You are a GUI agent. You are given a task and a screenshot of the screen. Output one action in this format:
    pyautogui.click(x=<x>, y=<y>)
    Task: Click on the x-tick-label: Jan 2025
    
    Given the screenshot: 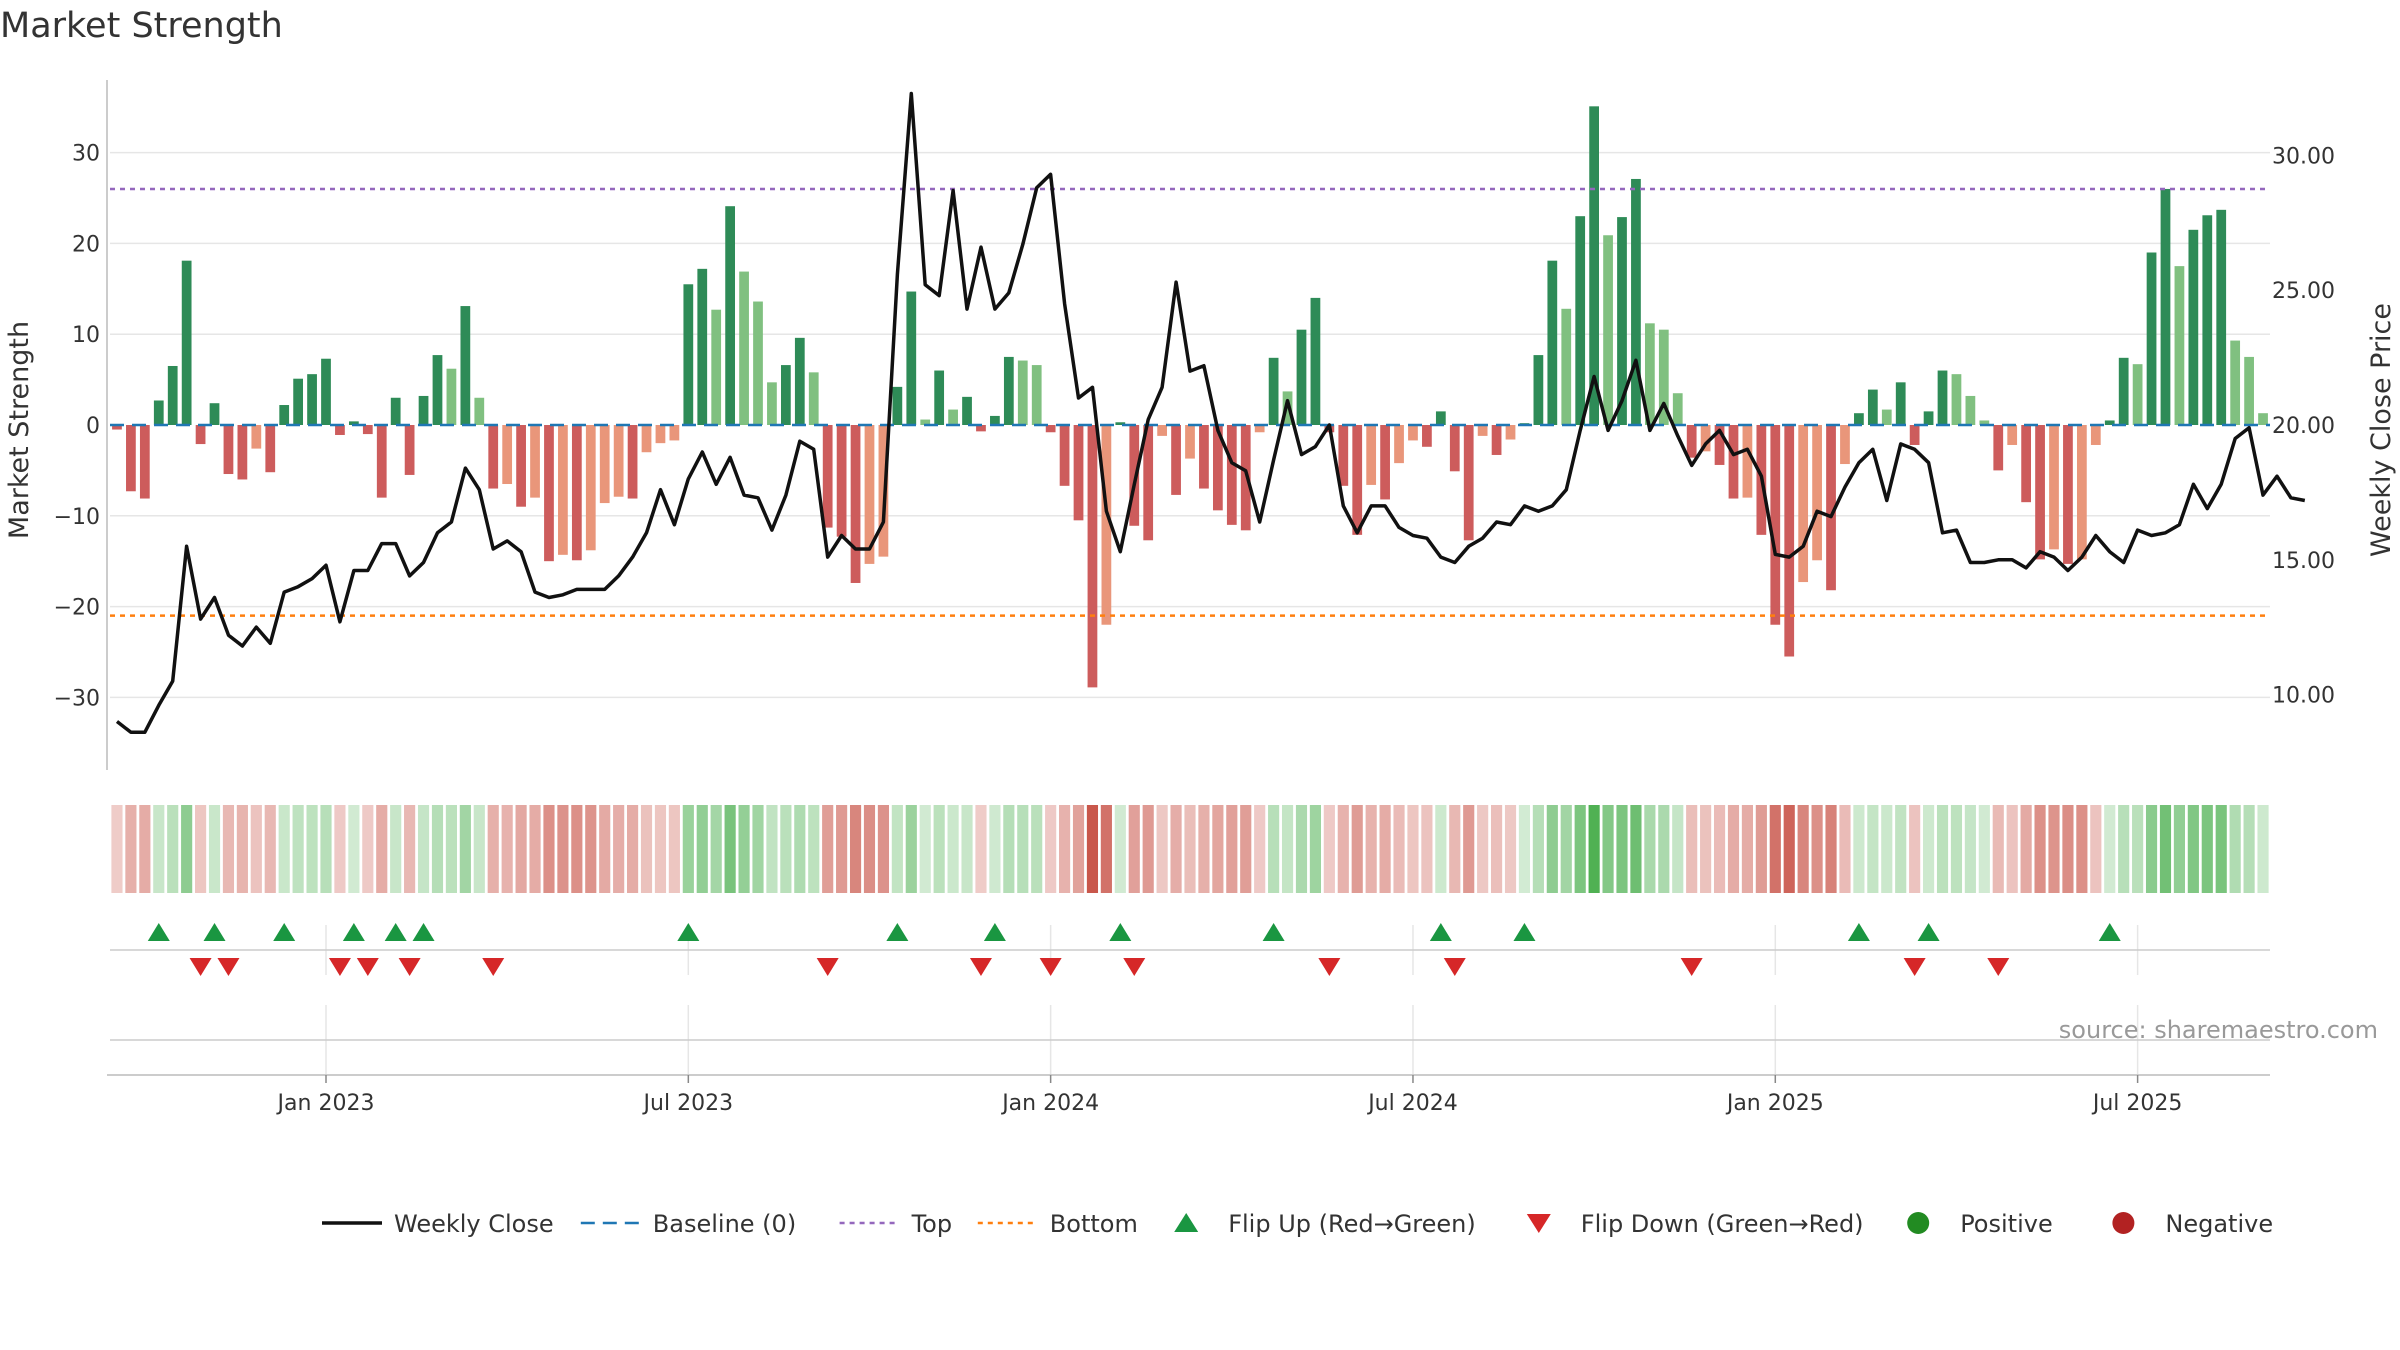 What is the action you would take?
    pyautogui.click(x=1774, y=1103)
    